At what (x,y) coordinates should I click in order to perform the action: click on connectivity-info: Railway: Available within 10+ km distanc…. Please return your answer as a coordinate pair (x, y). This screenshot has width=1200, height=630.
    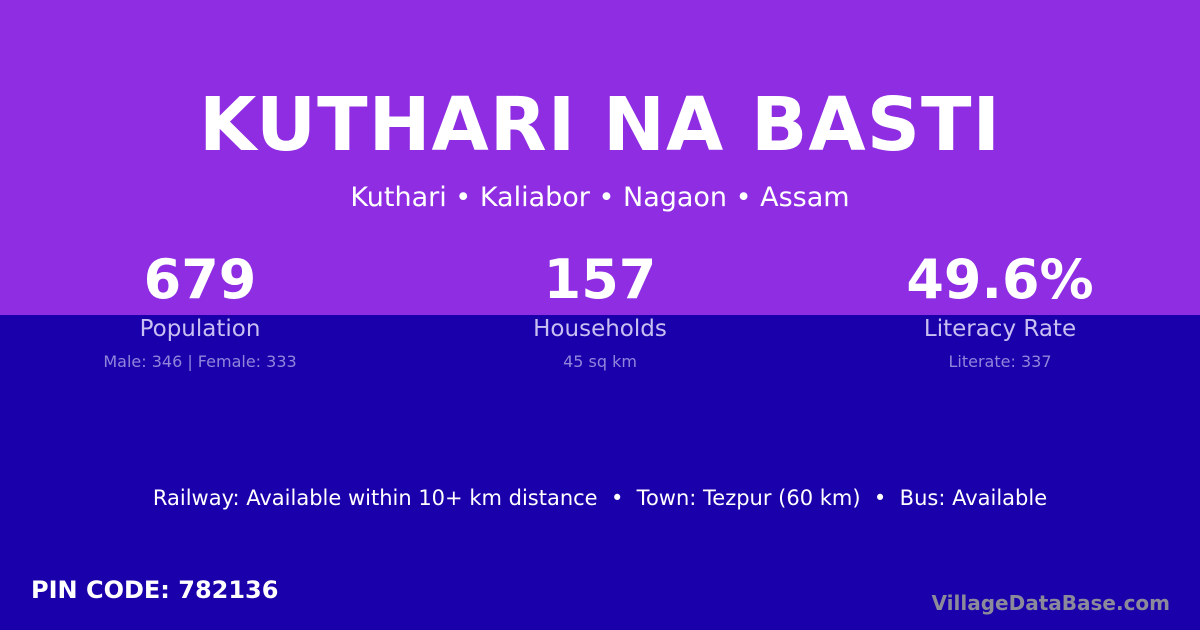
    Looking at the image, I should click on (600, 498).